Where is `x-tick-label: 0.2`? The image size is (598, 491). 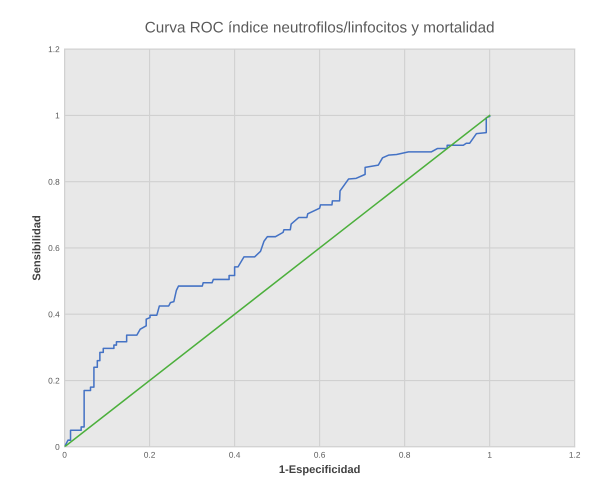
x-tick-label: 0.2 is located at coordinates (149, 455).